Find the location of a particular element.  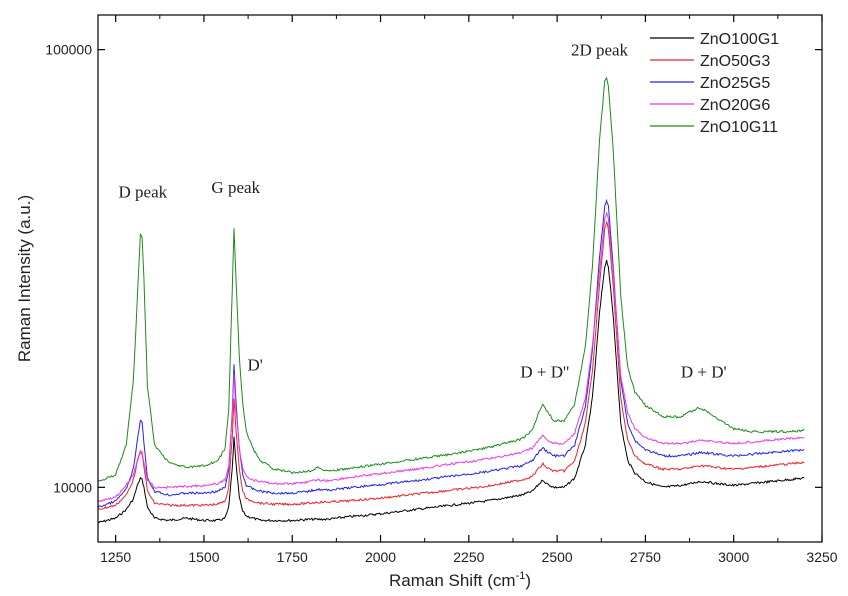

x-tick-label: 1250 is located at coordinates (115, 557).